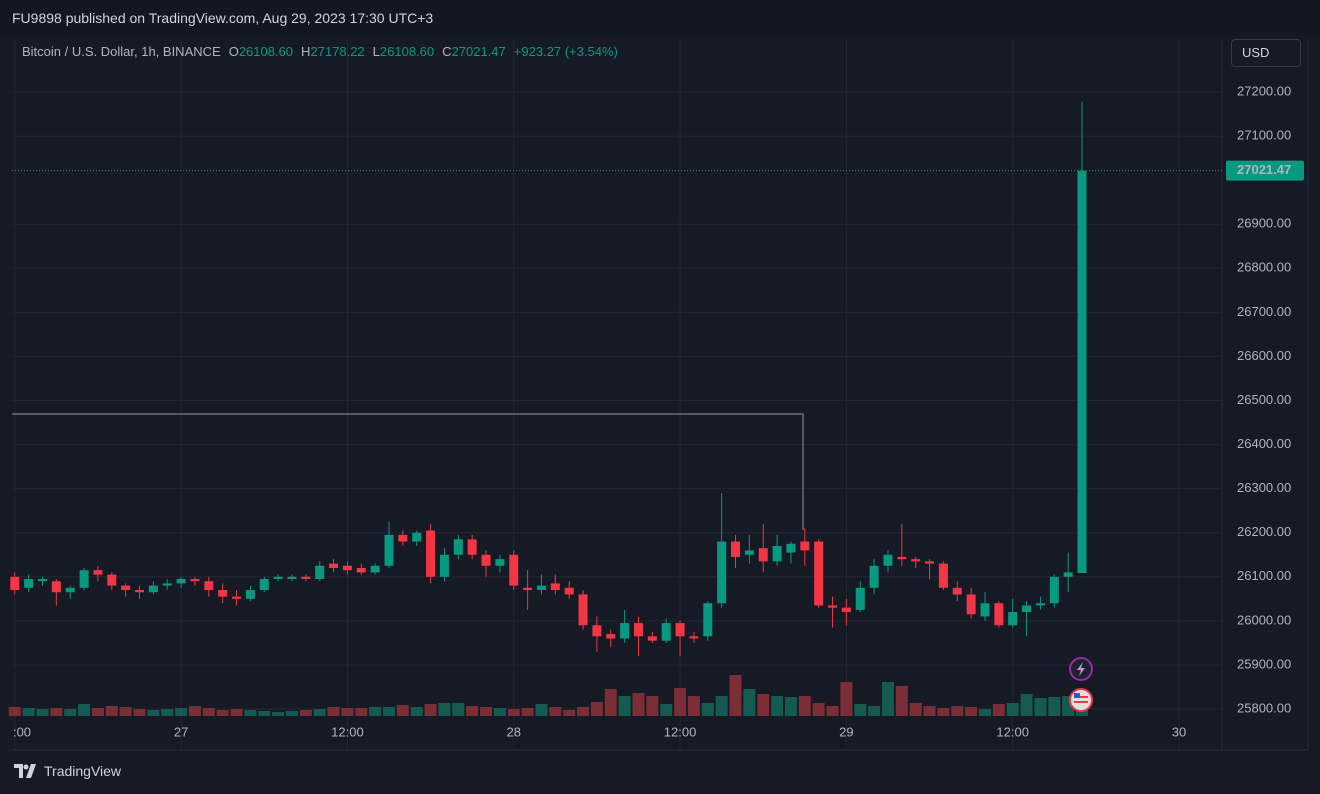  I want to click on event-icon, so click(1081, 669).